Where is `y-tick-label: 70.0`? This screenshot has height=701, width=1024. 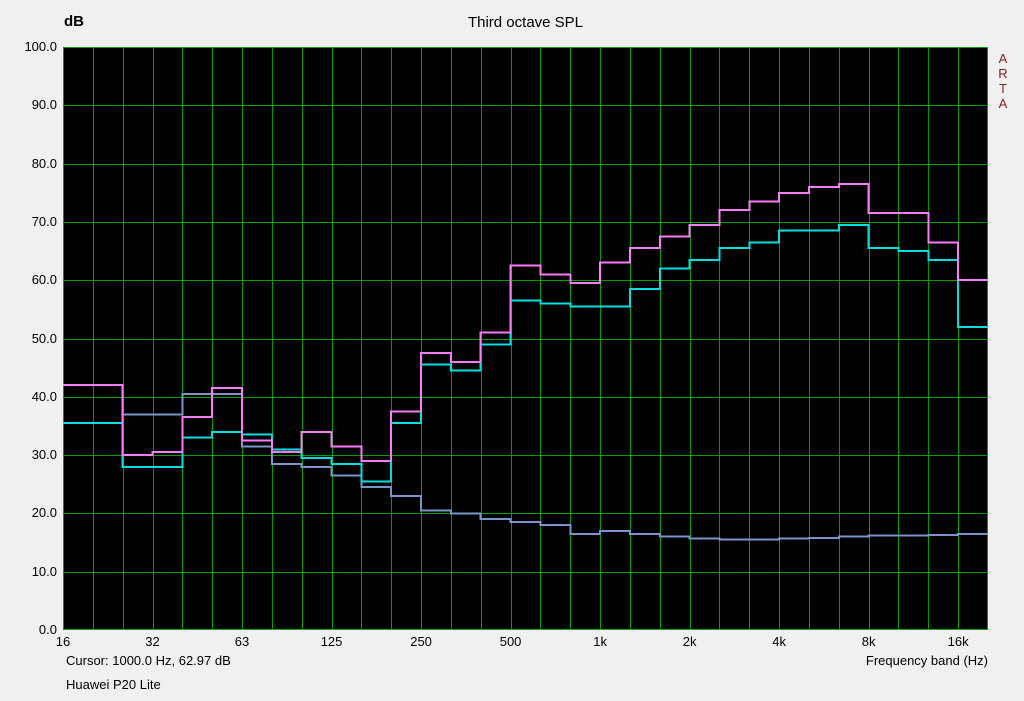
y-tick-label: 70.0 is located at coordinates (44, 221).